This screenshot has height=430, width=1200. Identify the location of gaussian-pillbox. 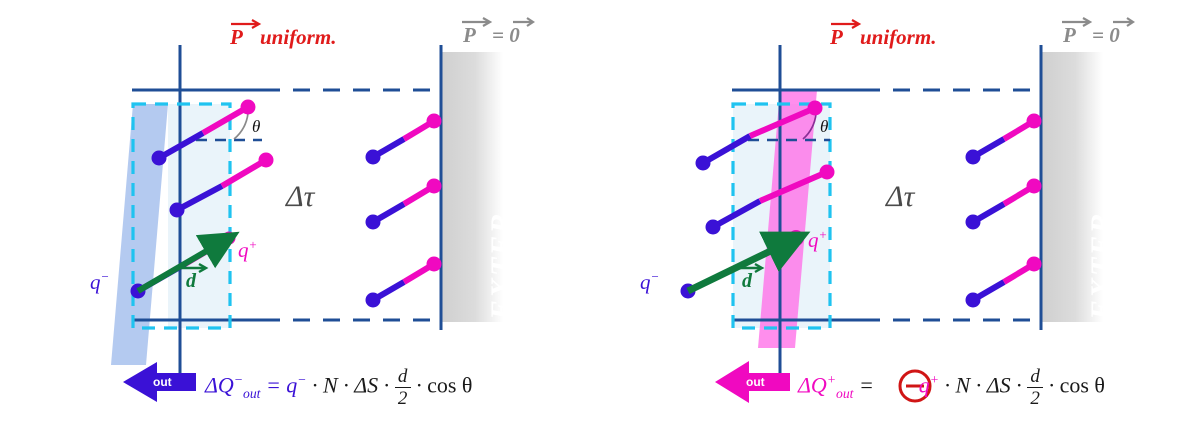
(181, 216).